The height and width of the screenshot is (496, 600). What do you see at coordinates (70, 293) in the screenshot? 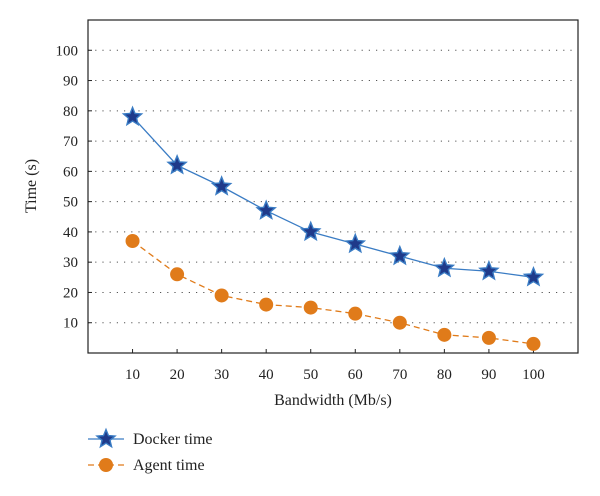
I see `y-tick-label: 20` at bounding box center [70, 293].